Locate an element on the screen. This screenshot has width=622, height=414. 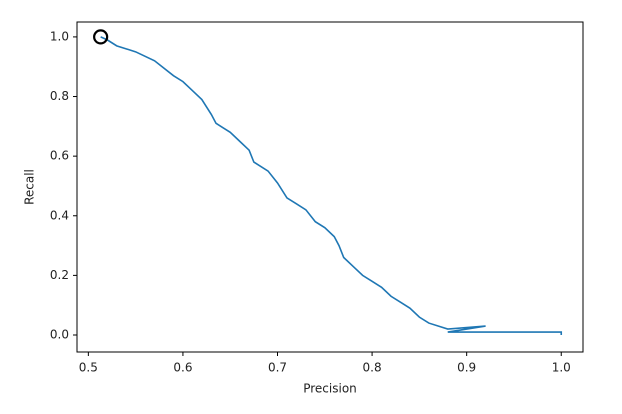
y-tick-label: 0.4 is located at coordinates (59, 215).